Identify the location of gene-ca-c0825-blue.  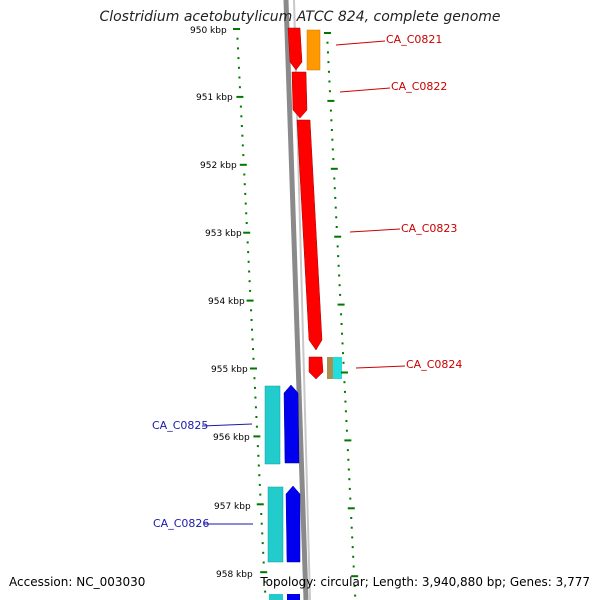
(291, 424).